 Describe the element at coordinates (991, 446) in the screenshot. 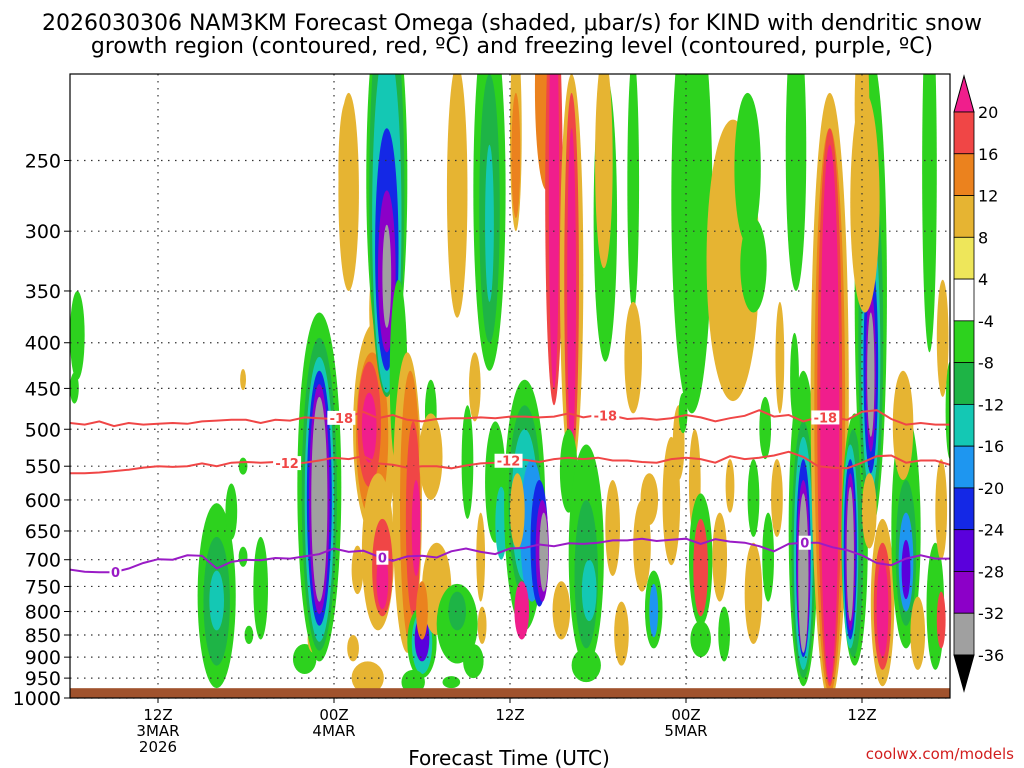

I see `colorbar-label-5: -16` at that location.